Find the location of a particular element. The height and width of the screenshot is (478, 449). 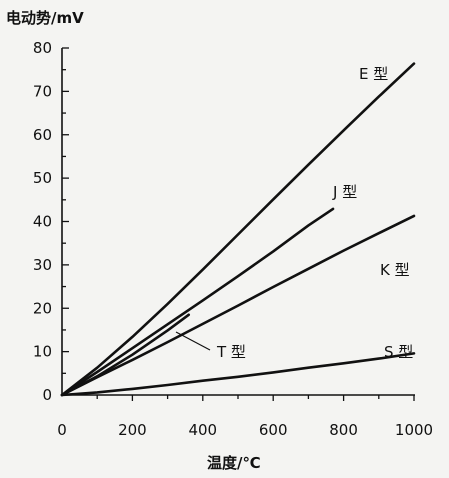

y-tick-label: 60 is located at coordinates (42, 135).